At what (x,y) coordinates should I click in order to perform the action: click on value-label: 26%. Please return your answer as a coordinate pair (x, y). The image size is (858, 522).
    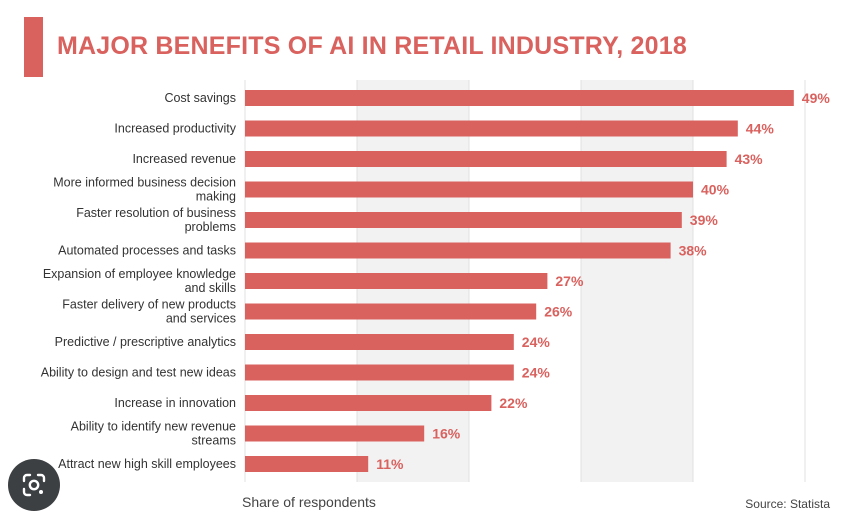
    Looking at the image, I should click on (558, 312).